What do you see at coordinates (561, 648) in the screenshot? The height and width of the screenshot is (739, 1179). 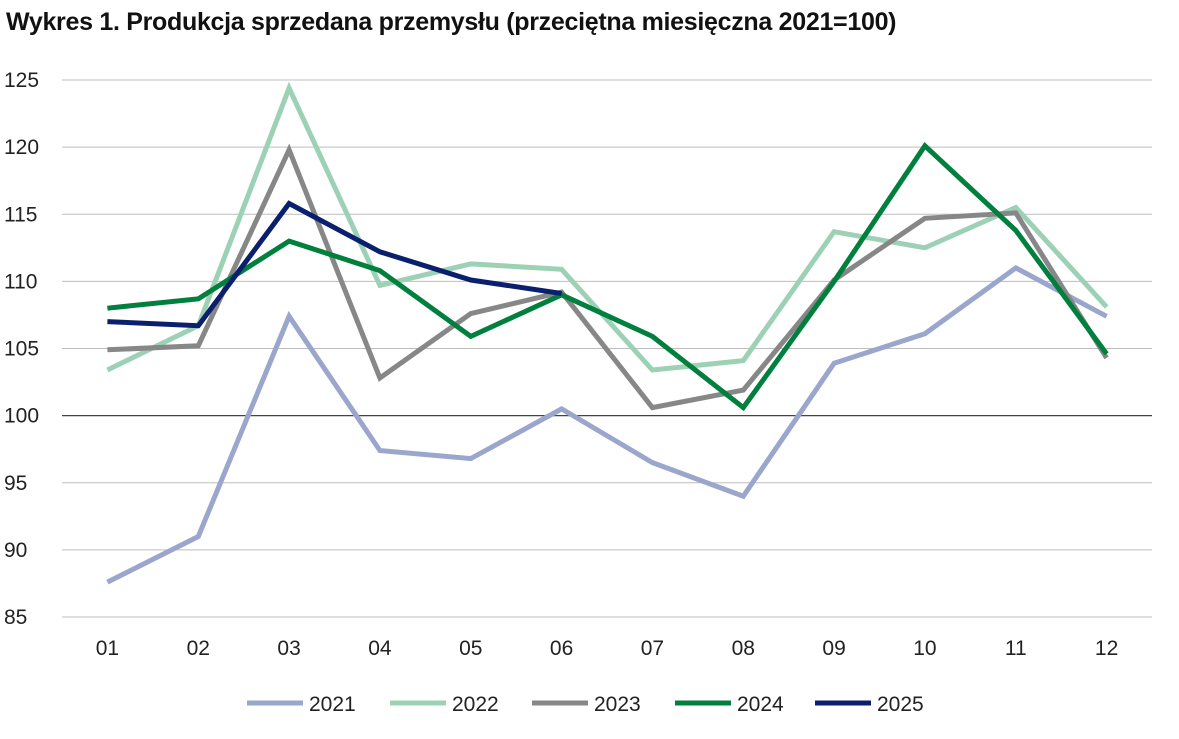 I see `x-tick-label: 06` at bounding box center [561, 648].